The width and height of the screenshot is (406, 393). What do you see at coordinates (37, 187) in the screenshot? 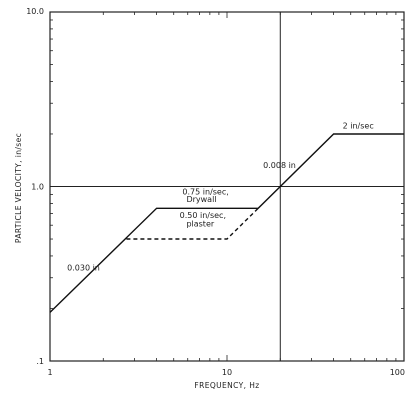
I see `y-tick-label-1: 1.0` at bounding box center [37, 187].